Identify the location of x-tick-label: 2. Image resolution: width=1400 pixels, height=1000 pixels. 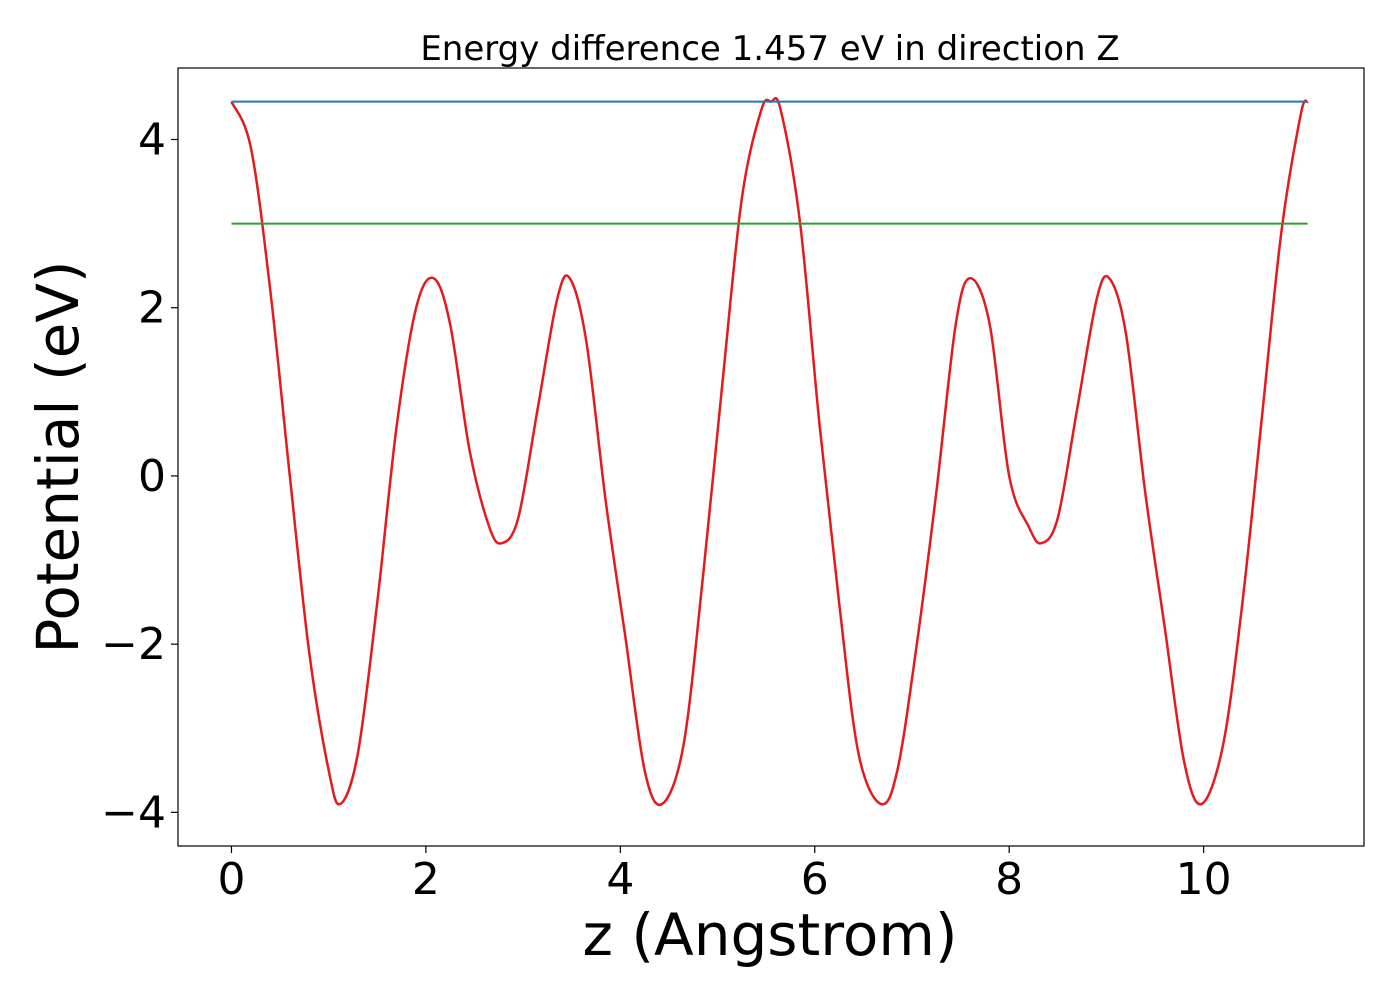
(426, 879).